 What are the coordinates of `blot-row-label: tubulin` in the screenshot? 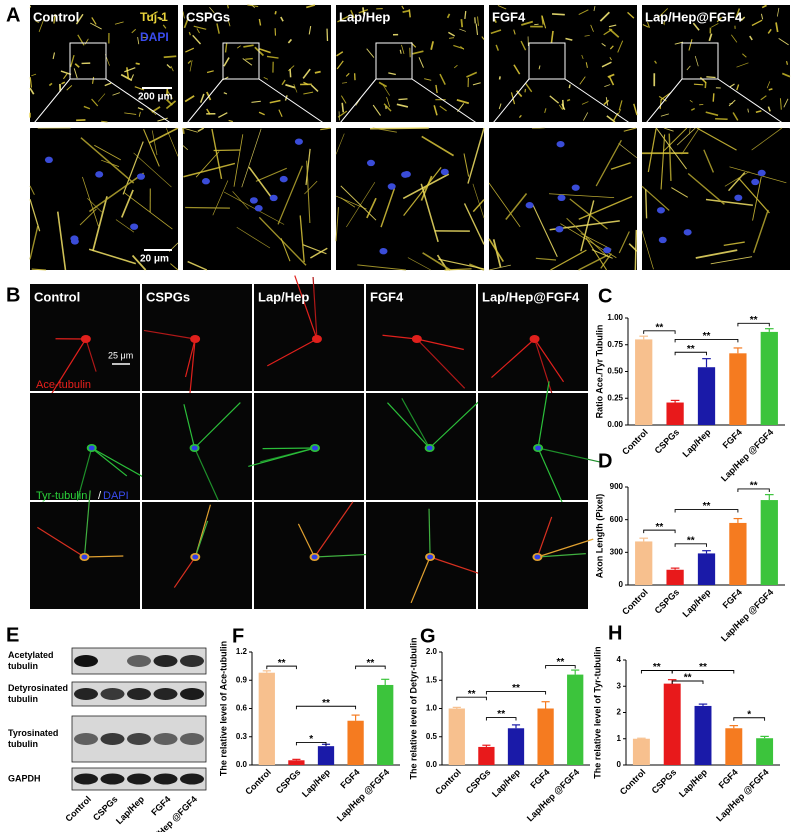 It's located at (23, 666).